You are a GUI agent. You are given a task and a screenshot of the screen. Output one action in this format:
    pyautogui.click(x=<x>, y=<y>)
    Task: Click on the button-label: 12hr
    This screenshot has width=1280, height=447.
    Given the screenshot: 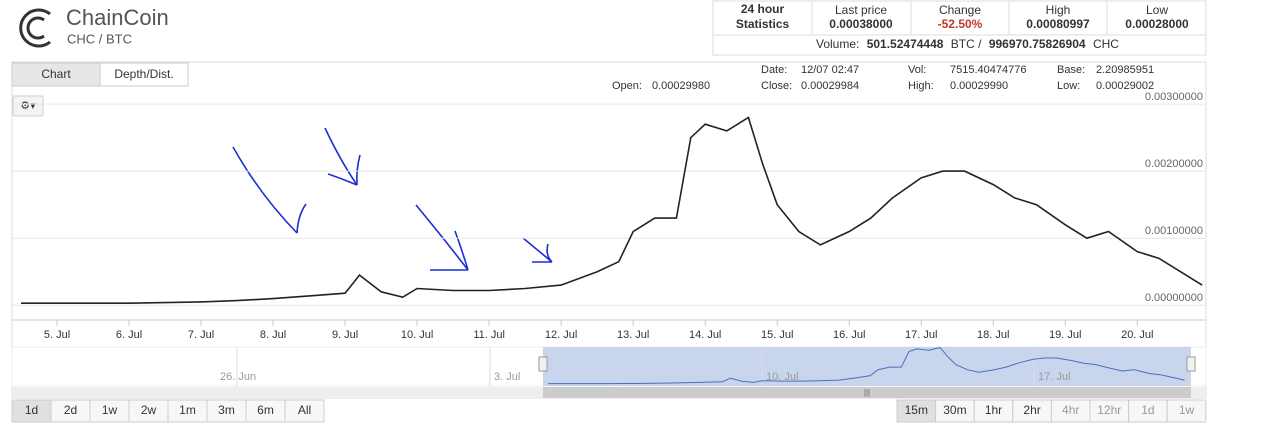 What is the action you would take?
    pyautogui.click(x=1109, y=410)
    